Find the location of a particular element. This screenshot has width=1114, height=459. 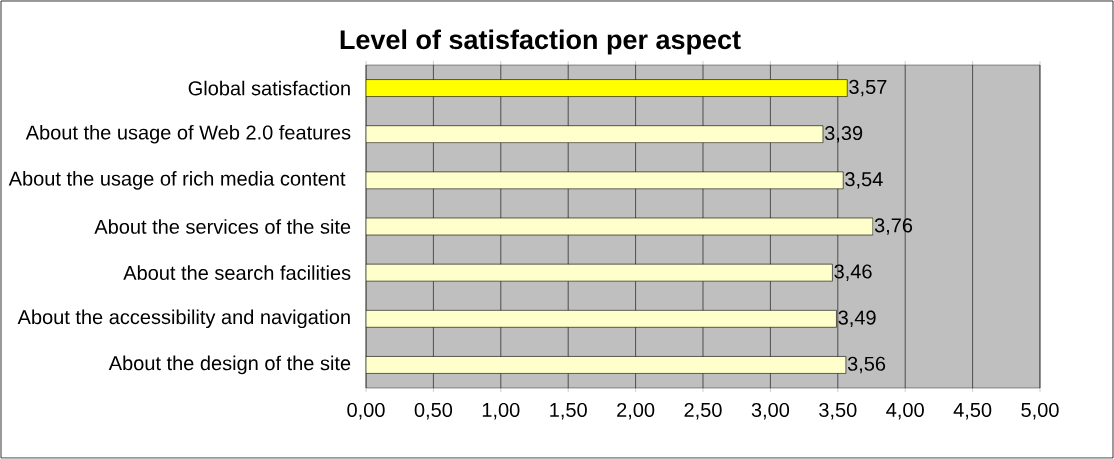

data-label: 3,39 is located at coordinates (843, 134).